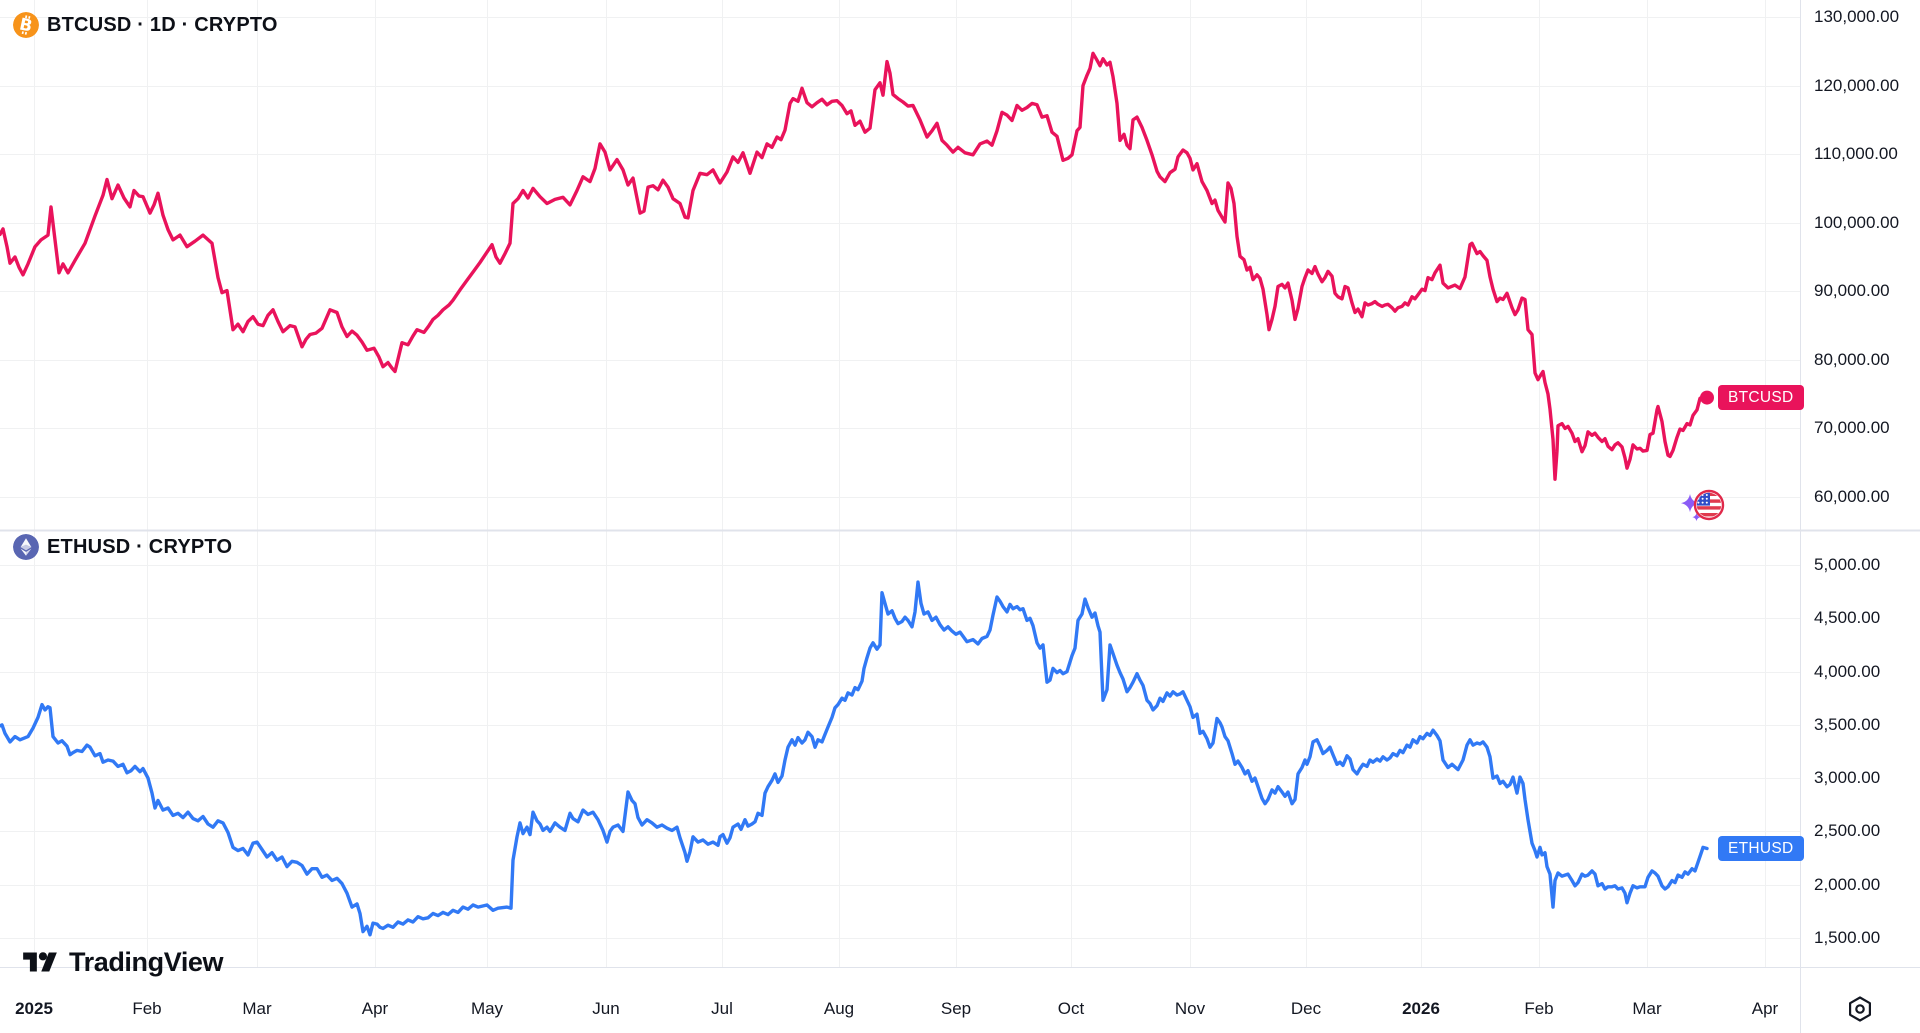 This screenshot has height=1033, width=1920. I want to click on time-tick-label: Aug, so click(839, 1008).